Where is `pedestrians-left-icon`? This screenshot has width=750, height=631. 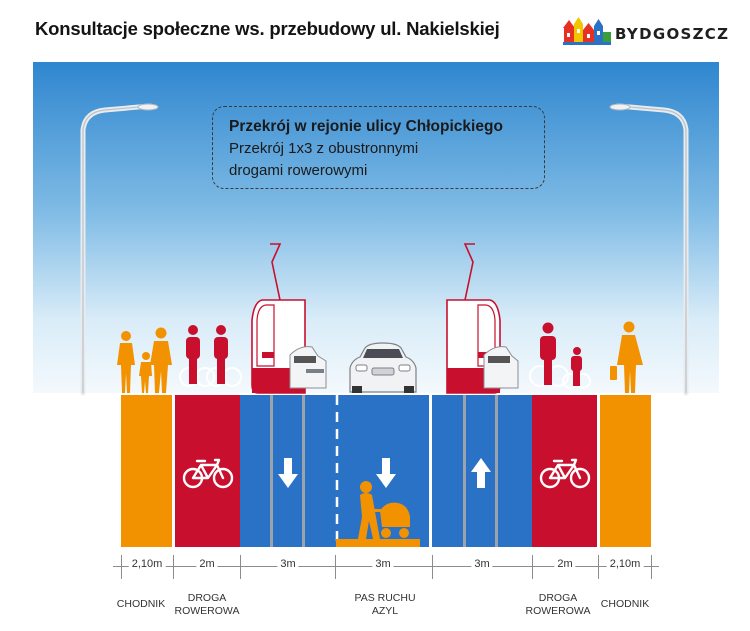
pedestrians-left-icon is located at coordinates (144, 360).